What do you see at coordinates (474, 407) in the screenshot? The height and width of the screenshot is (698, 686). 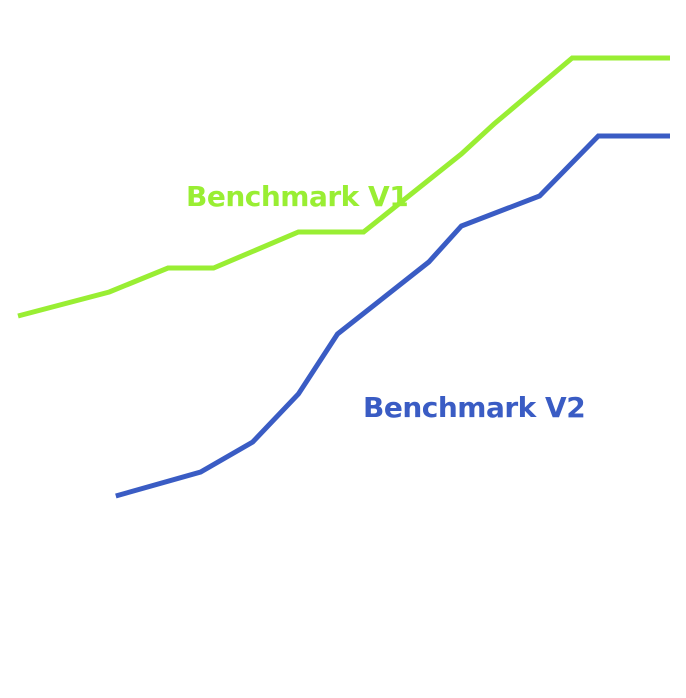 I see `series-label-benchmark-v2: Benchmark V2` at bounding box center [474, 407].